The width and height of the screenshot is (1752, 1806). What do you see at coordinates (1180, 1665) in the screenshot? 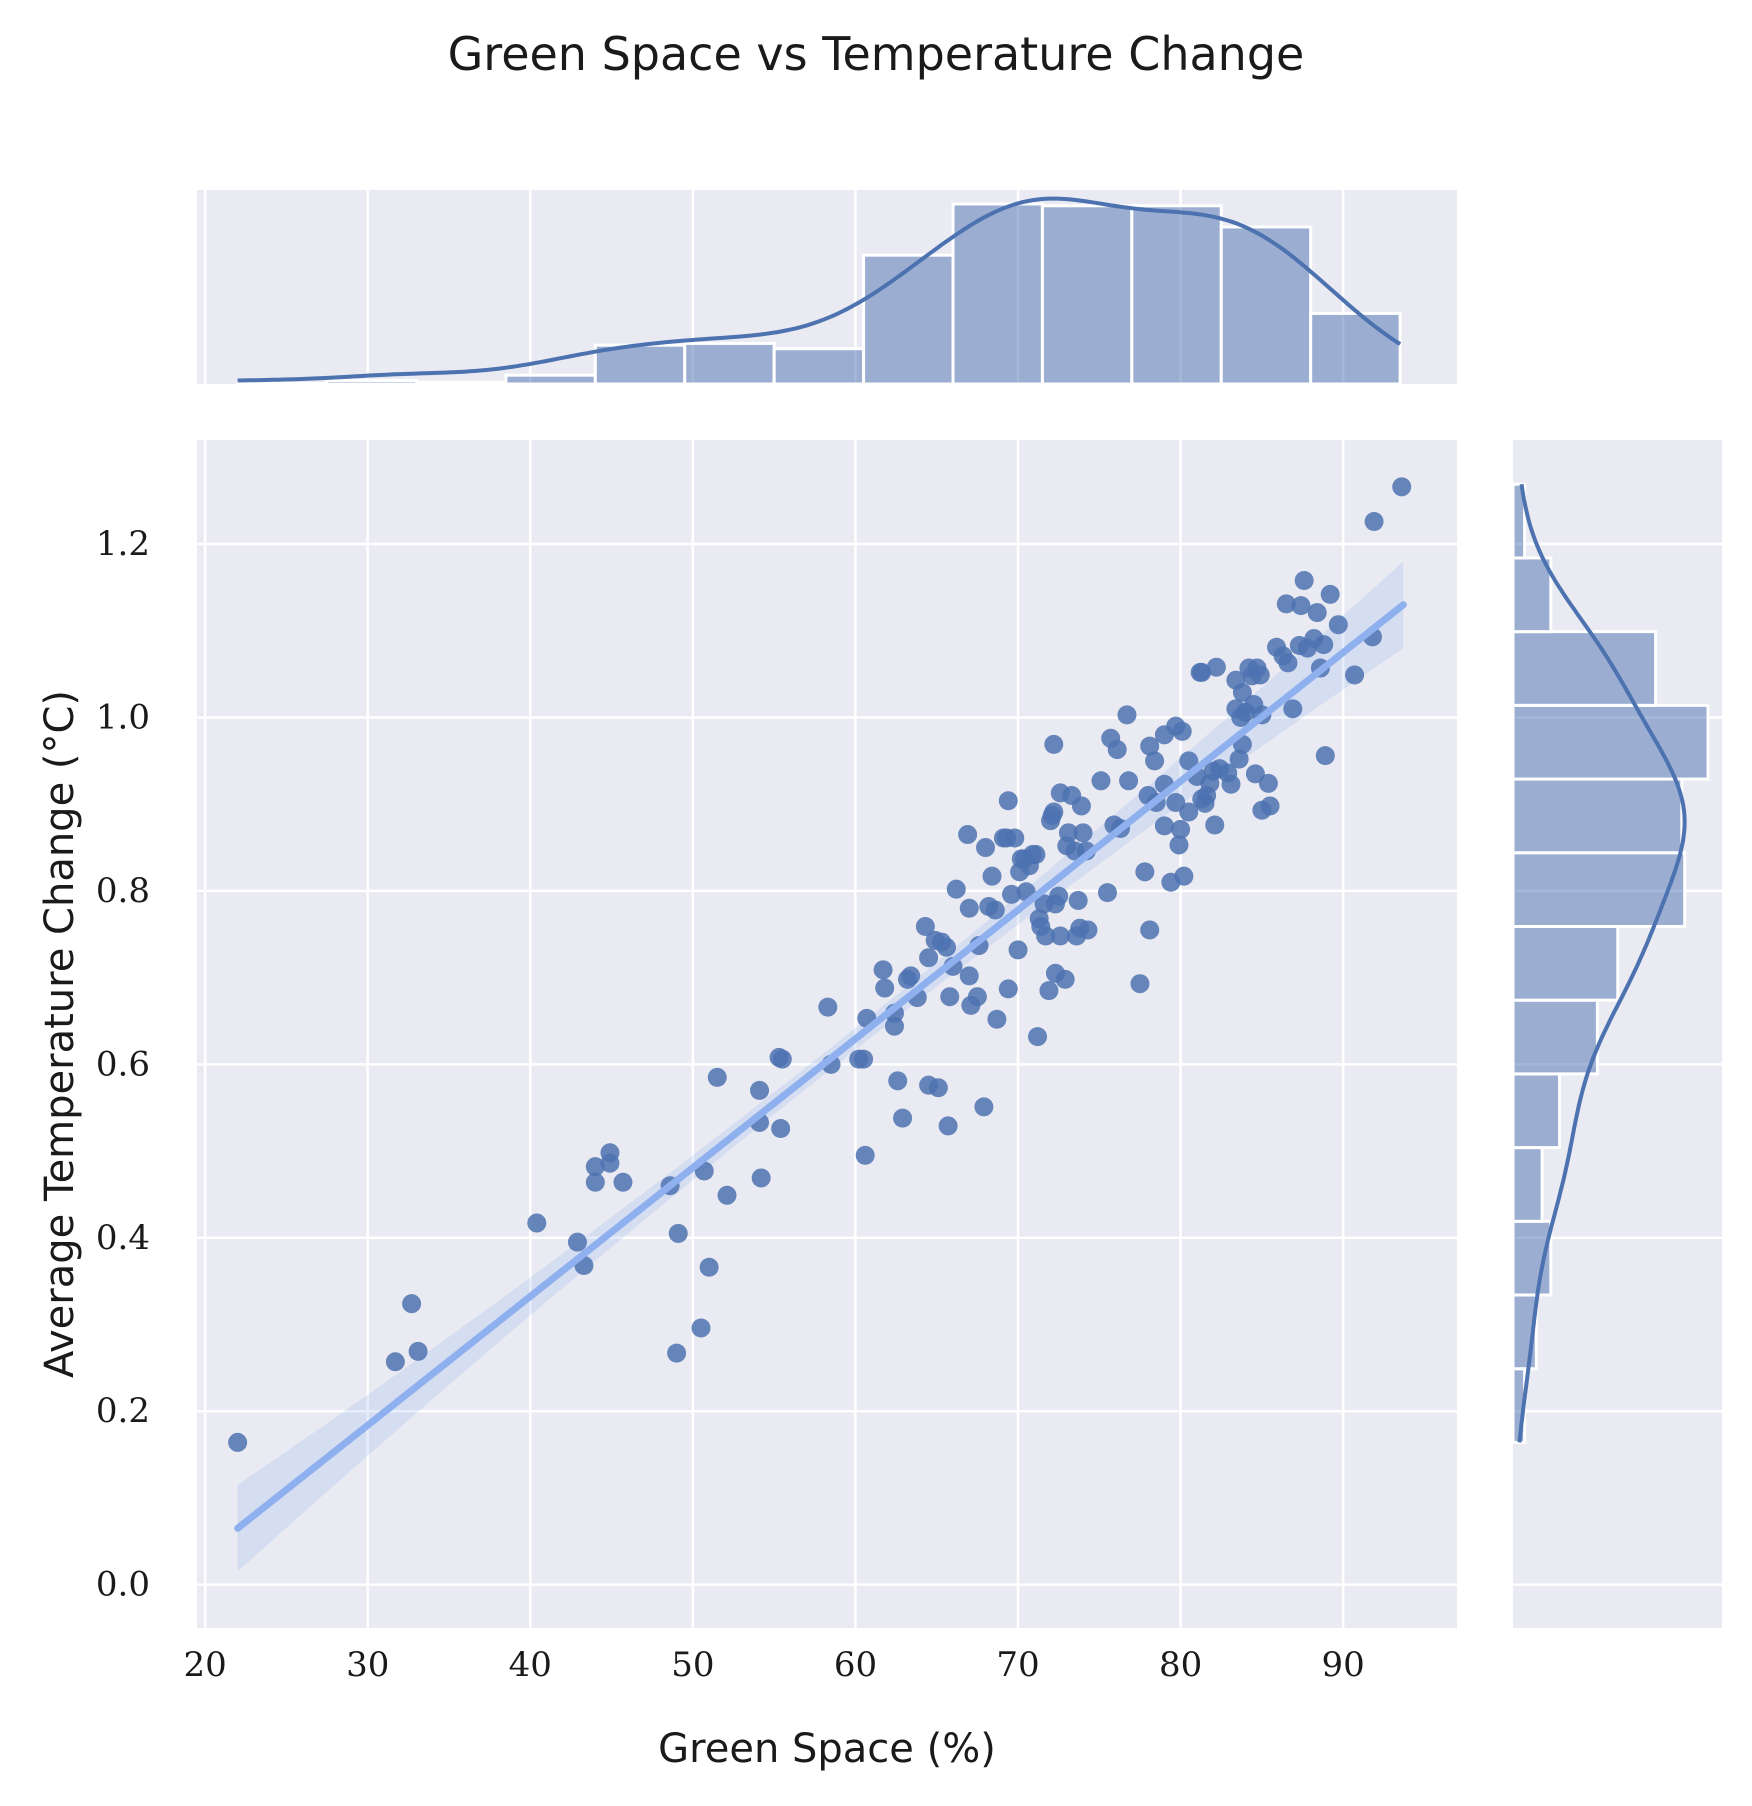
I see `x-tick-label: 80` at bounding box center [1180, 1665].